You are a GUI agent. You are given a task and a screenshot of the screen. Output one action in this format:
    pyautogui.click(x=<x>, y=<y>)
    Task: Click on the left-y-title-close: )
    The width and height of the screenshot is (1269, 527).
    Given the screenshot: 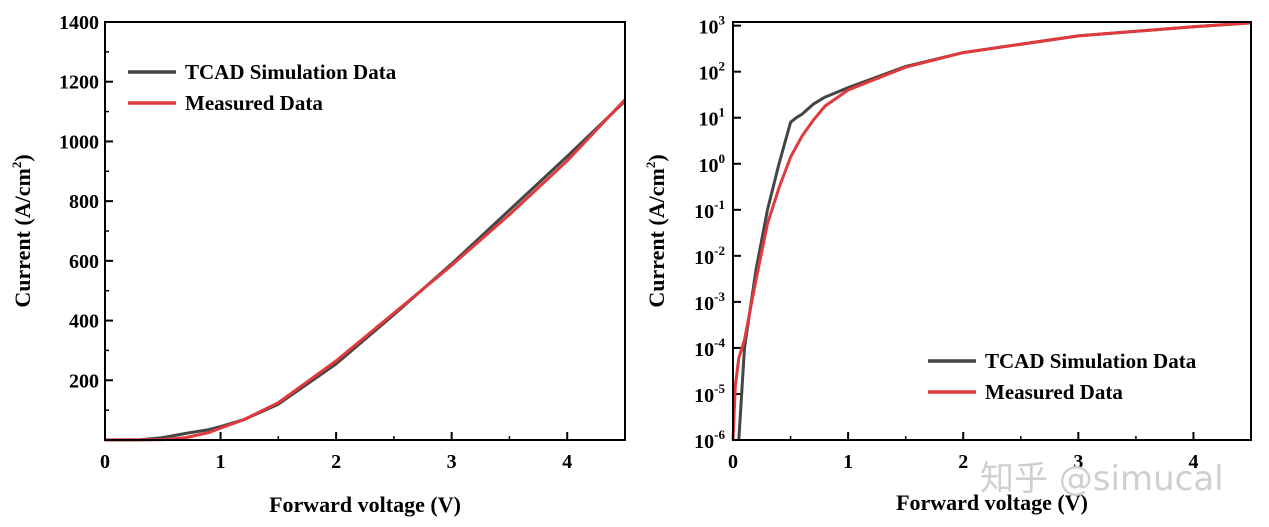 What is the action you would take?
    pyautogui.click(x=22, y=157)
    